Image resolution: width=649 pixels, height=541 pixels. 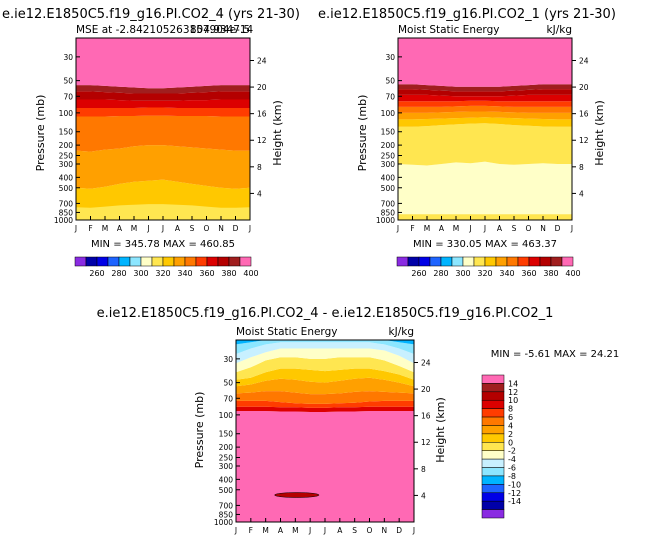 I want to click on y-tick-label: 250, so click(x=388, y=156).